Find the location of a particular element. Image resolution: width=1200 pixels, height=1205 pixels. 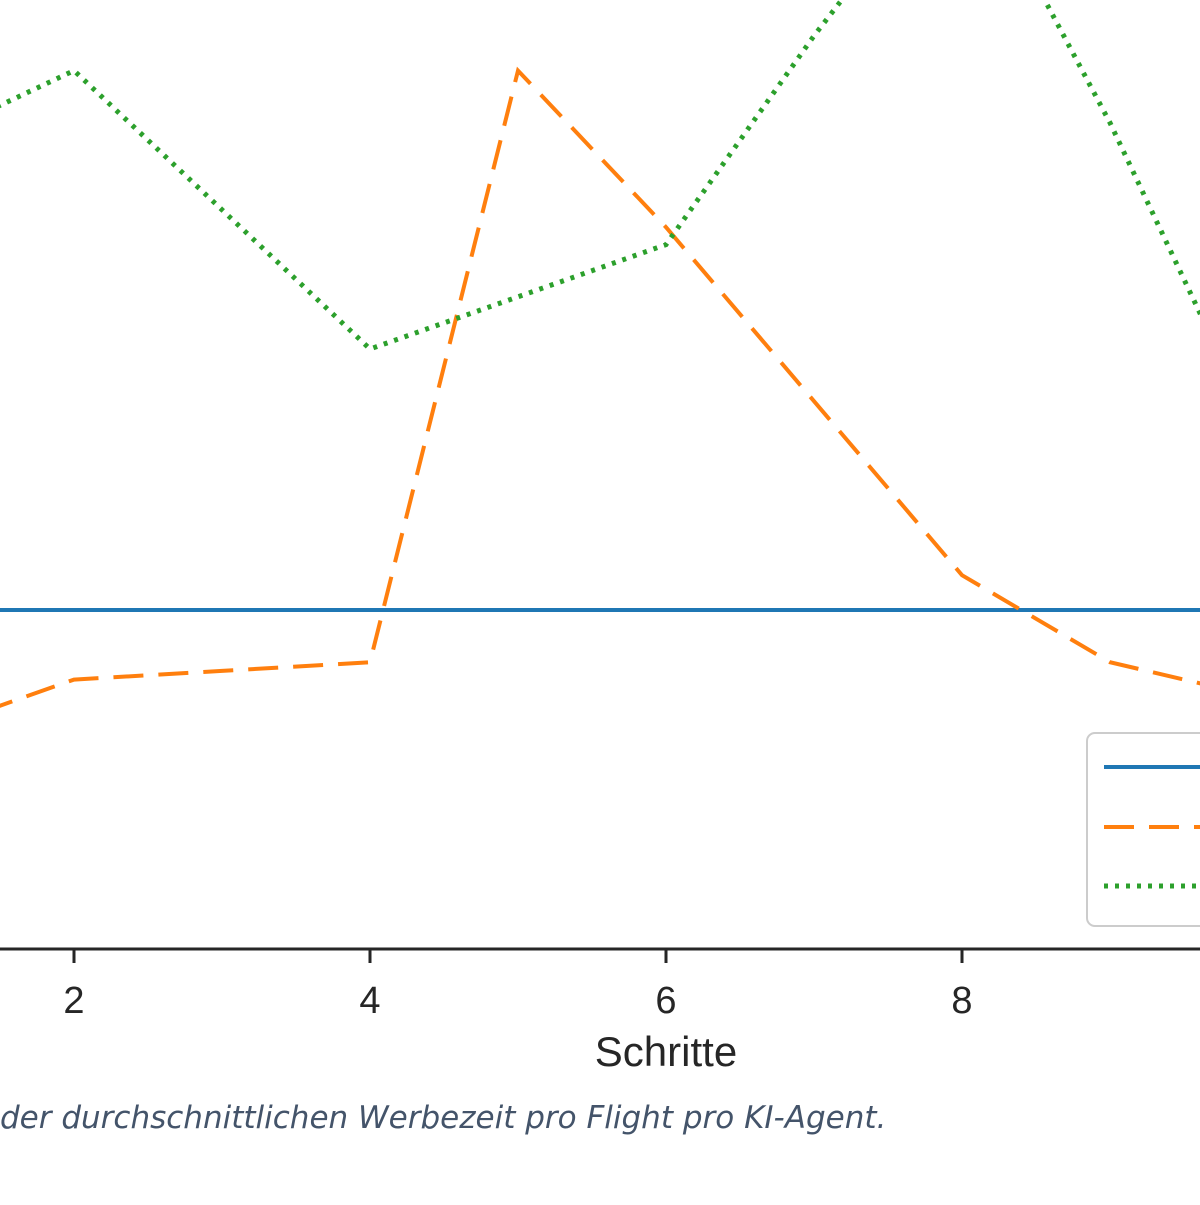

x-axis-label: Schritte is located at coordinates (666, 1051).